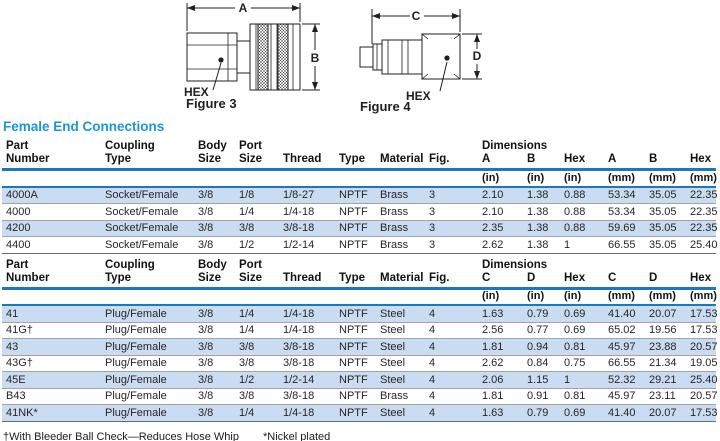 This screenshot has width=720, height=441. Describe the element at coordinates (404, 280) in the screenshot. I see `column-header: Material` at that location.